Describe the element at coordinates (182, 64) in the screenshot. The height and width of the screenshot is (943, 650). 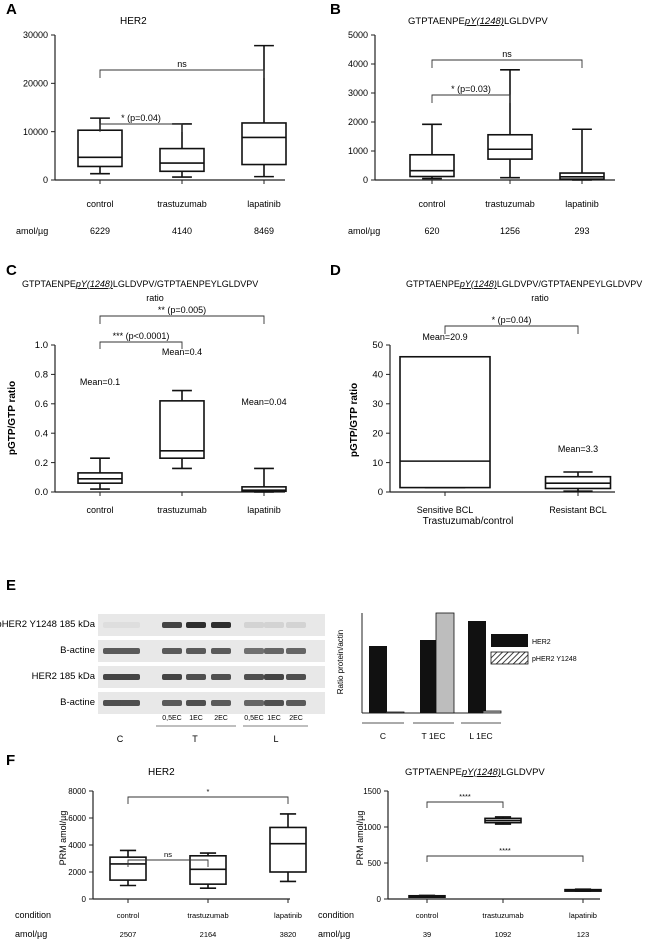
I see `panel-a-significance-label: ns` at that location.